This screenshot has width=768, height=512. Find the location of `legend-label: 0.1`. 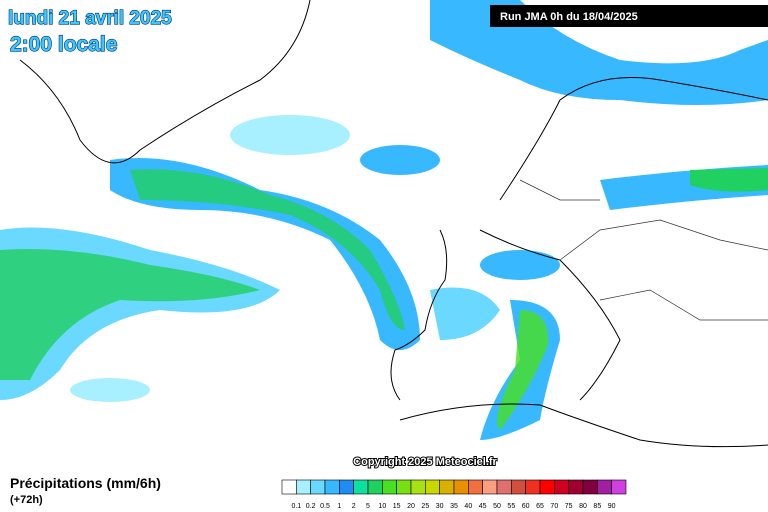

legend-label: 0.1 is located at coordinates (296, 506).